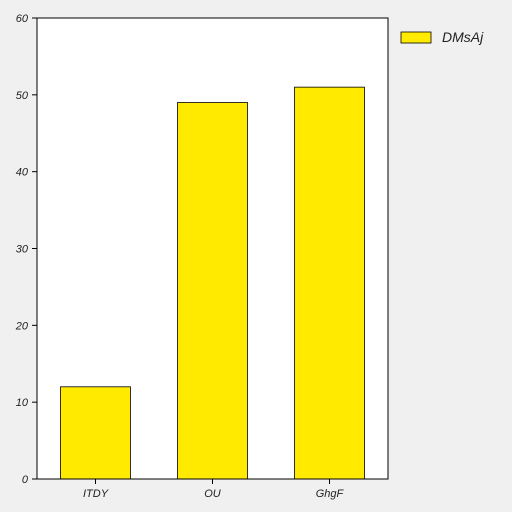 This screenshot has height=512, width=512. Describe the element at coordinates (22, 250) in the screenshot. I see `y-tick-label: 30` at that location.